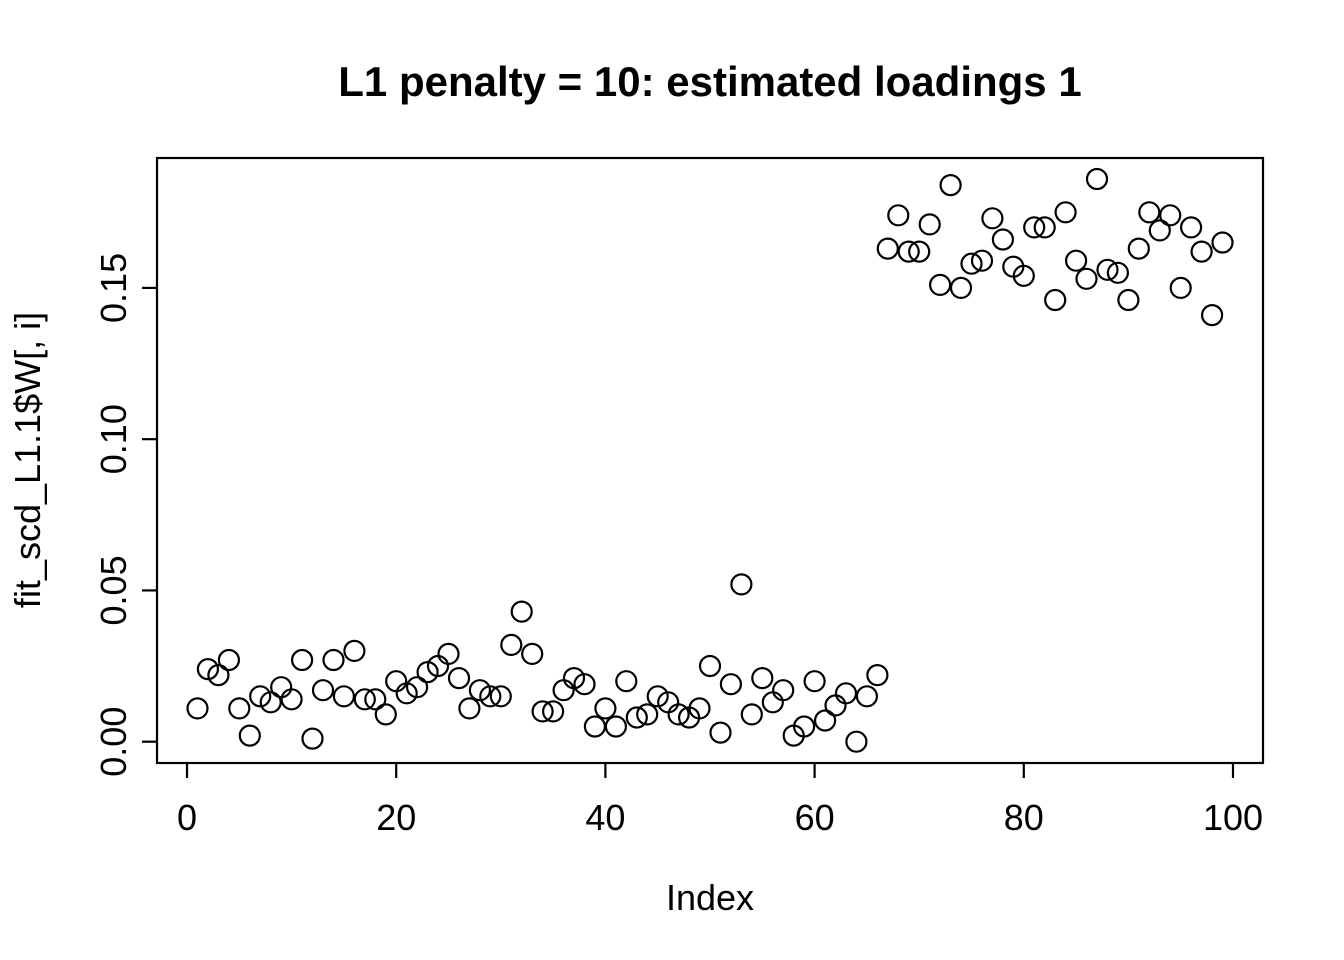  What do you see at coordinates (27, 460) in the screenshot?
I see `y-axis-label: fit_scd_L1.1$W[, i]` at bounding box center [27, 460].